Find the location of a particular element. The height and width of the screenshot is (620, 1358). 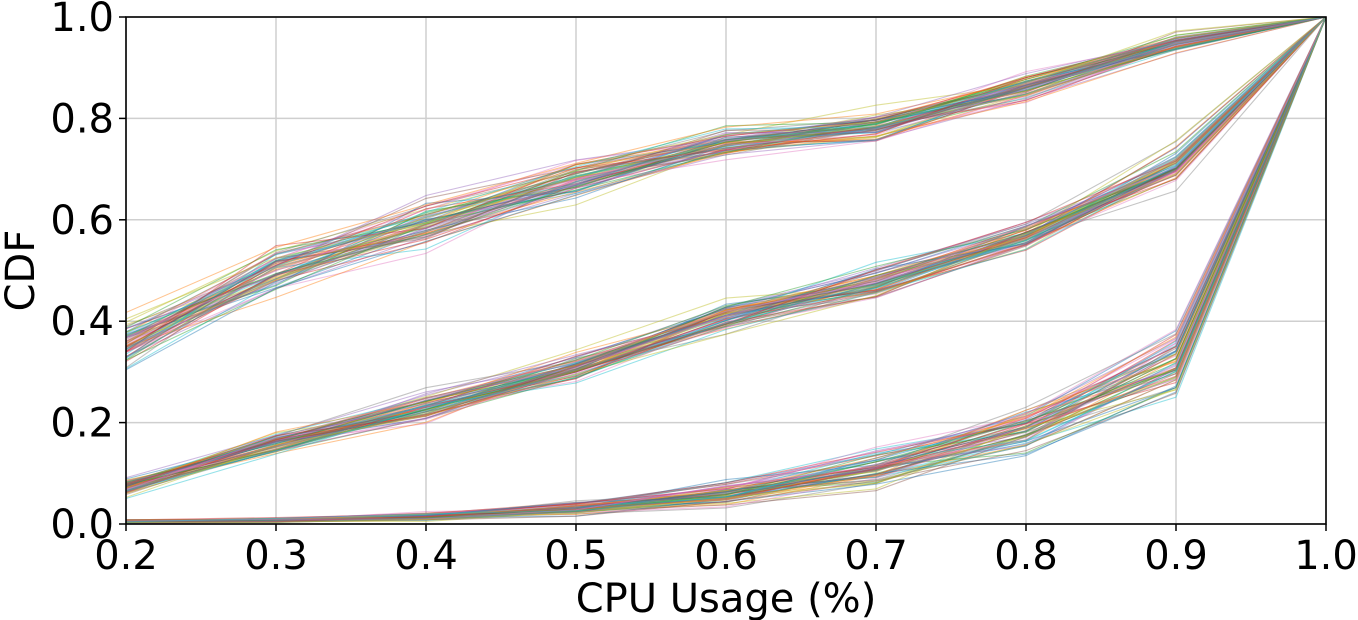

y-tick-label: 0.4 is located at coordinates (82, 322).